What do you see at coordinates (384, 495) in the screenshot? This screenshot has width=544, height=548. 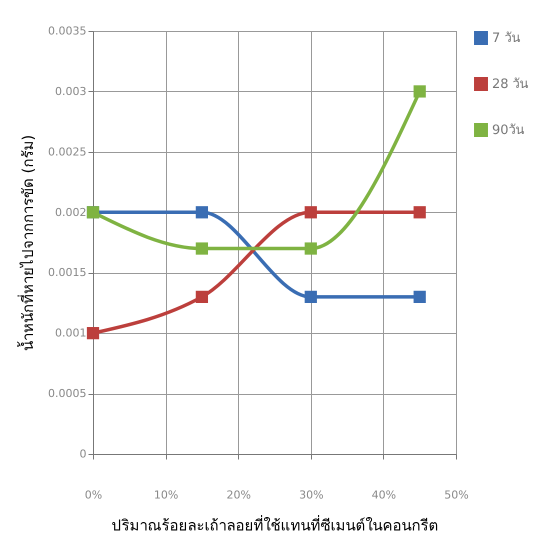 I see `x-tick-label: 40%` at bounding box center [384, 495].